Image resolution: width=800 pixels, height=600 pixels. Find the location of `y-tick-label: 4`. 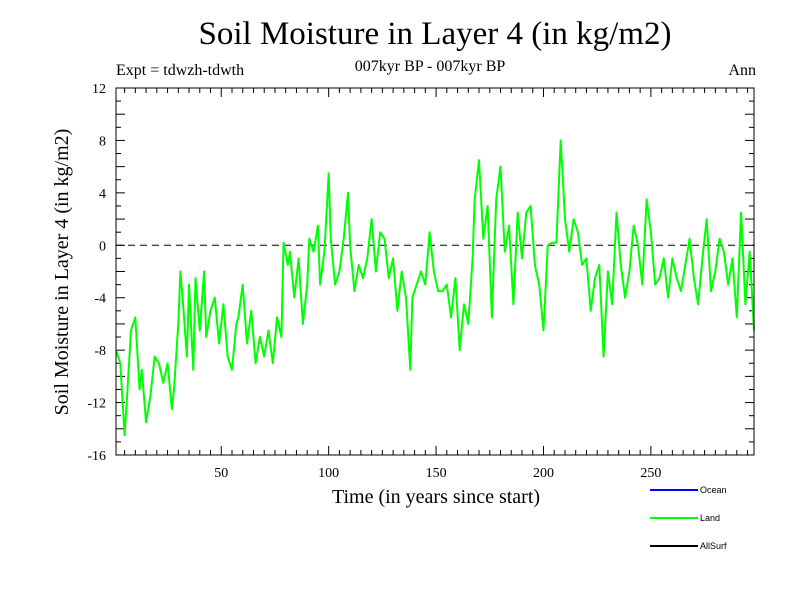

y-tick-label: 4 is located at coordinates (102, 194).